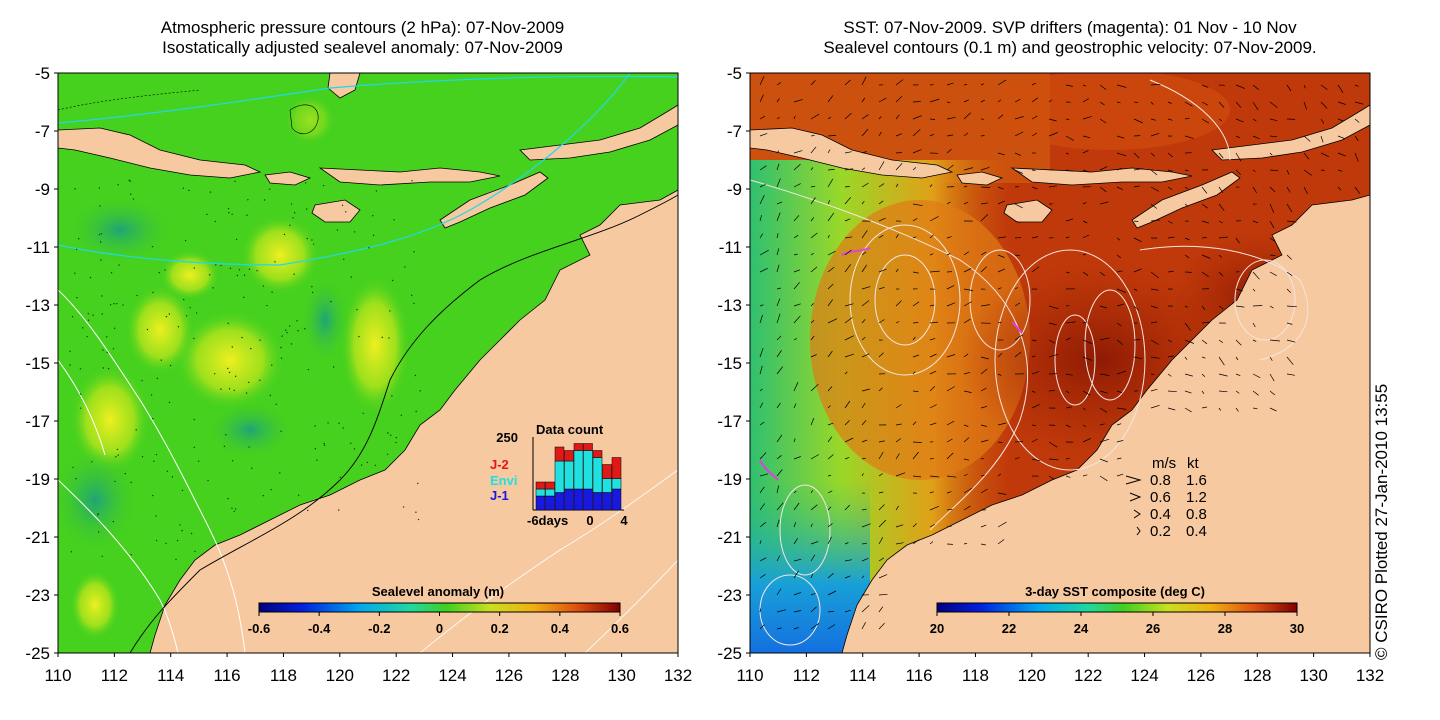 This screenshot has width=1440, height=720. Describe the element at coordinates (1144, 675) in the screenshot. I see `x-tick-label: 124` at that location.